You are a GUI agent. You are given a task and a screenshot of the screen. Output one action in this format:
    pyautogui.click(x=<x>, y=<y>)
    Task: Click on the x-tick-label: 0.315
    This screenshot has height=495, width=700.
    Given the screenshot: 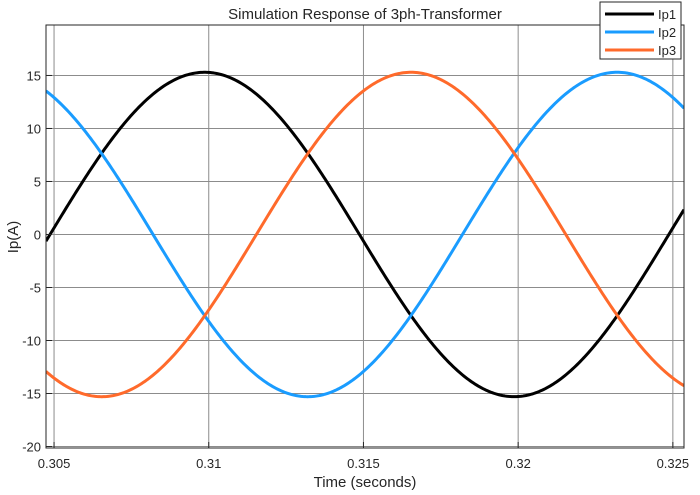 What is the action you would take?
    pyautogui.click(x=363, y=463)
    